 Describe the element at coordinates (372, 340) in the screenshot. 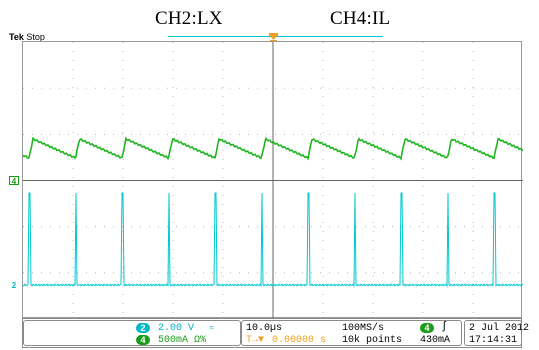

I see `record-length: 10k points` at that location.